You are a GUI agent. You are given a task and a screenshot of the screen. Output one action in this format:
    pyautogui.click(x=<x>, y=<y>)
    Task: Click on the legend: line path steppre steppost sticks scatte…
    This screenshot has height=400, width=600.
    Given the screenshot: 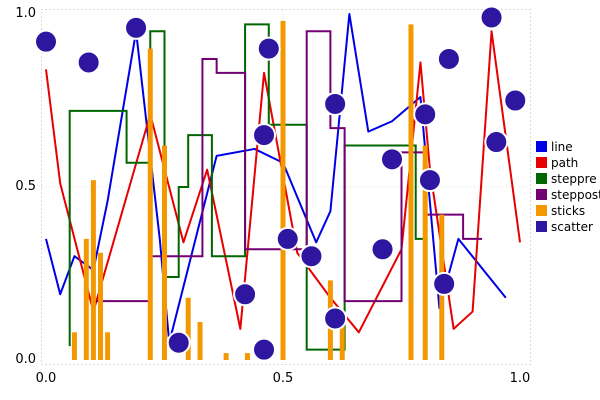 What is the action you would take?
    pyautogui.click(x=568, y=186)
    